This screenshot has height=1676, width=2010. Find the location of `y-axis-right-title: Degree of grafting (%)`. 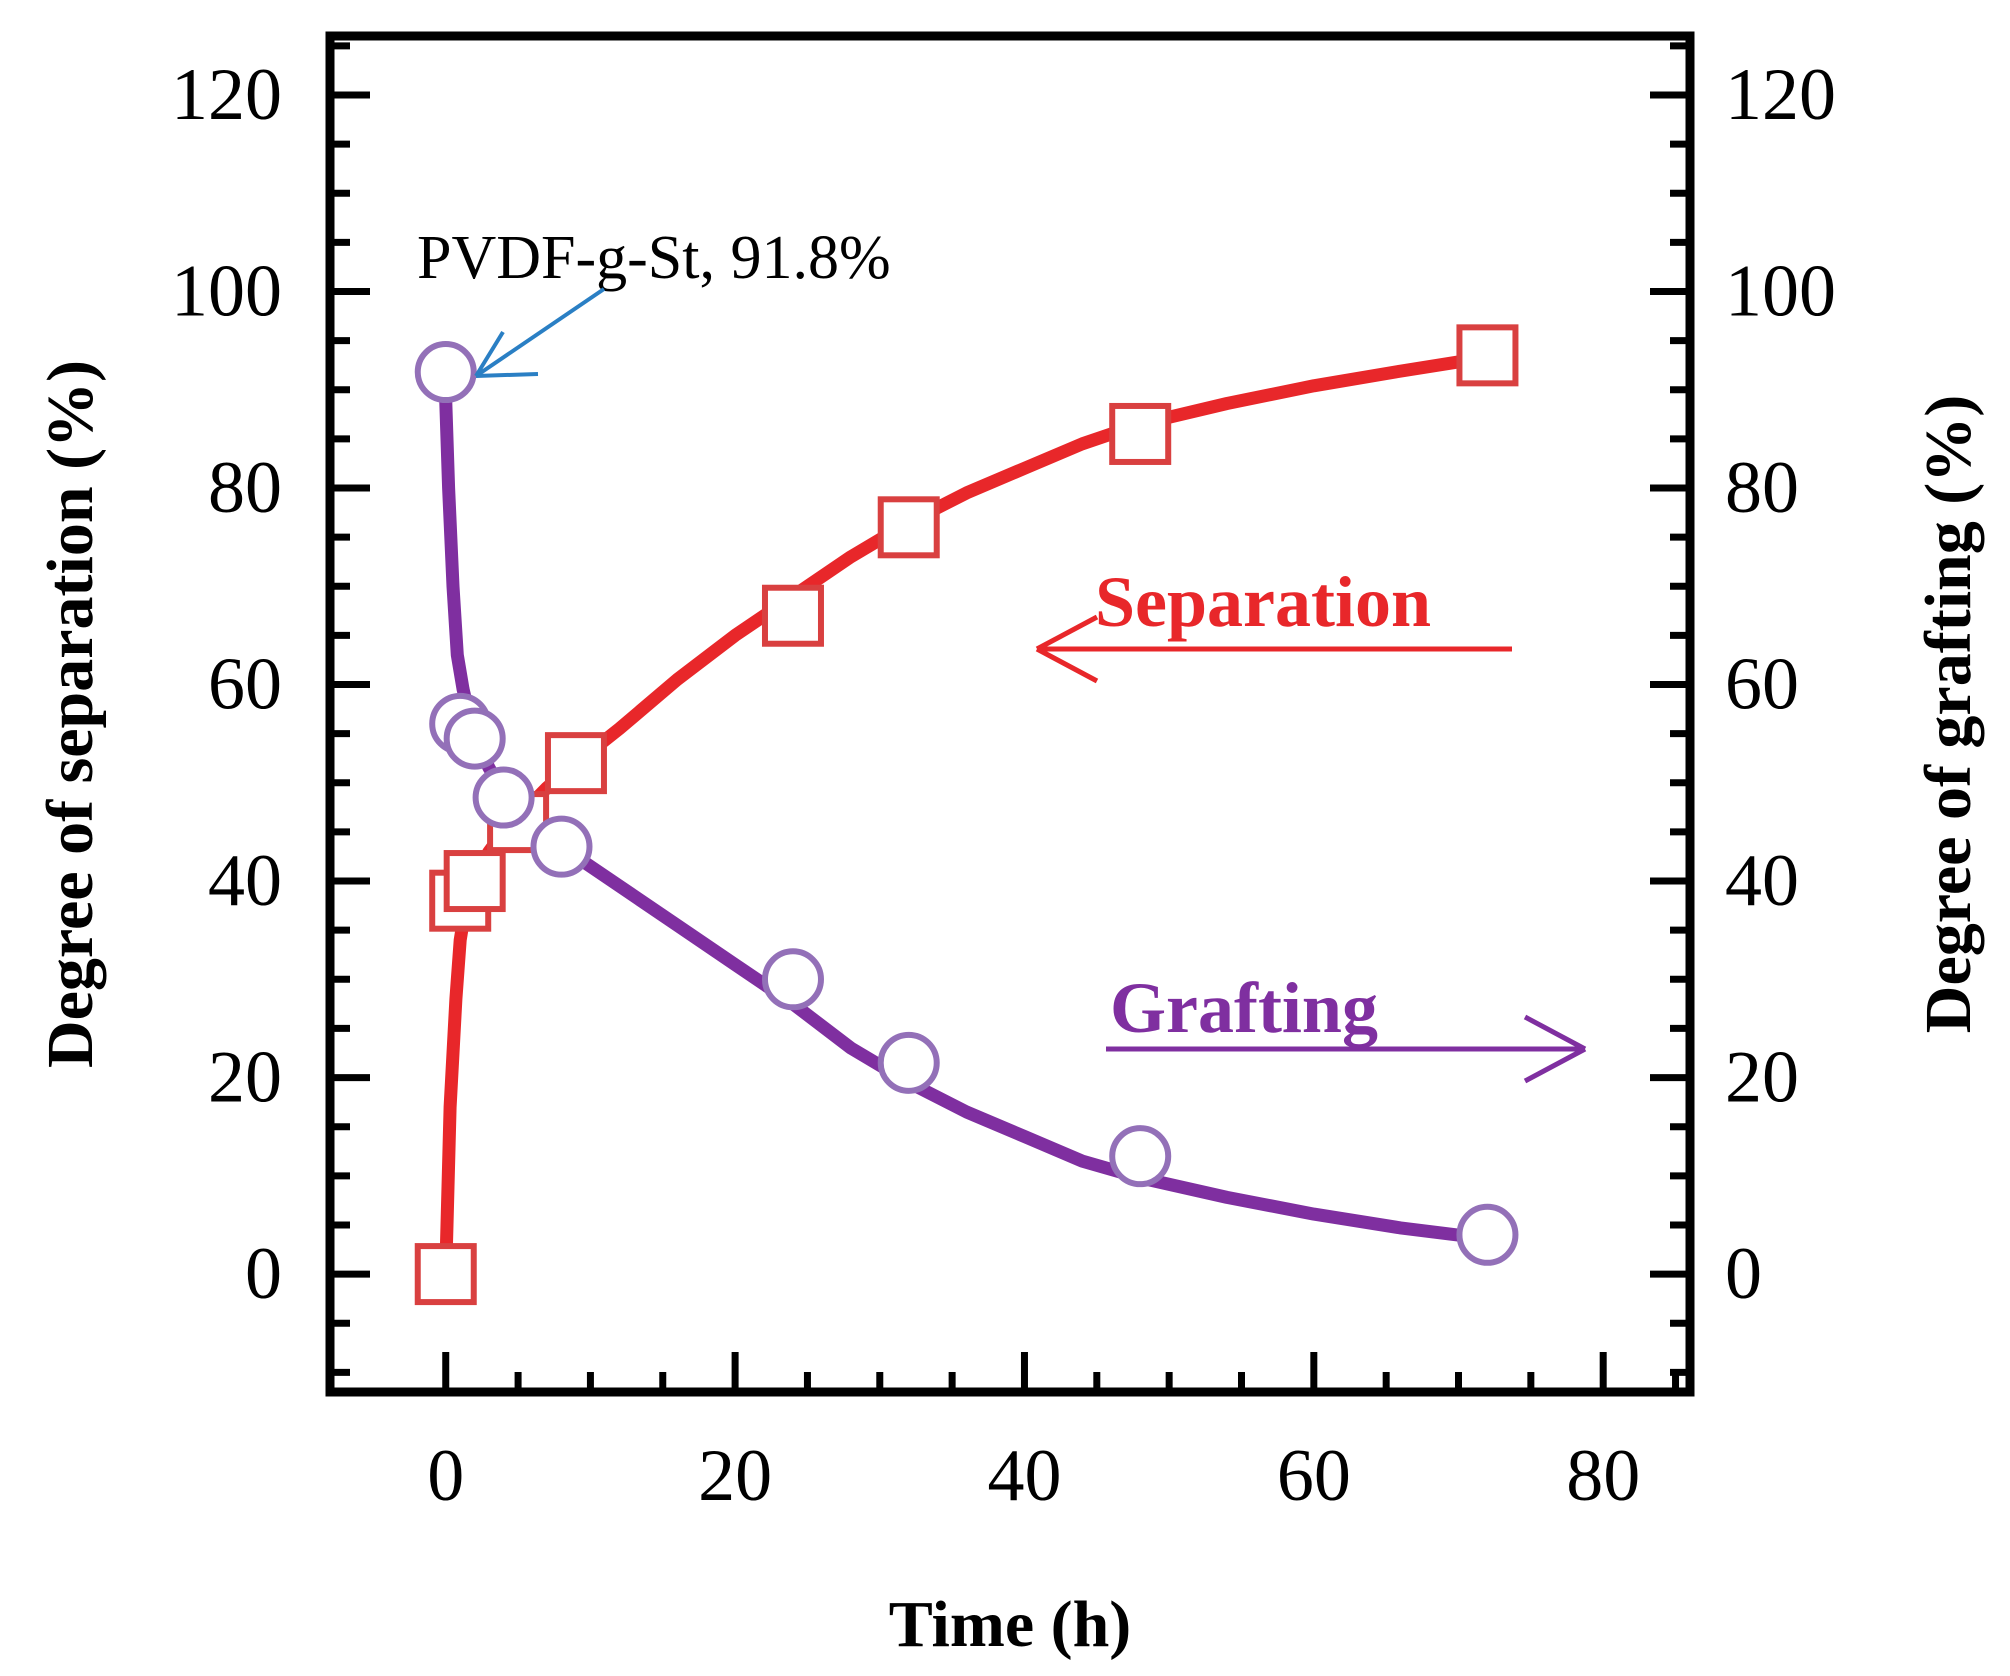

y-axis-right-title: Degree of grafting (%) is located at coordinates (1948, 714).